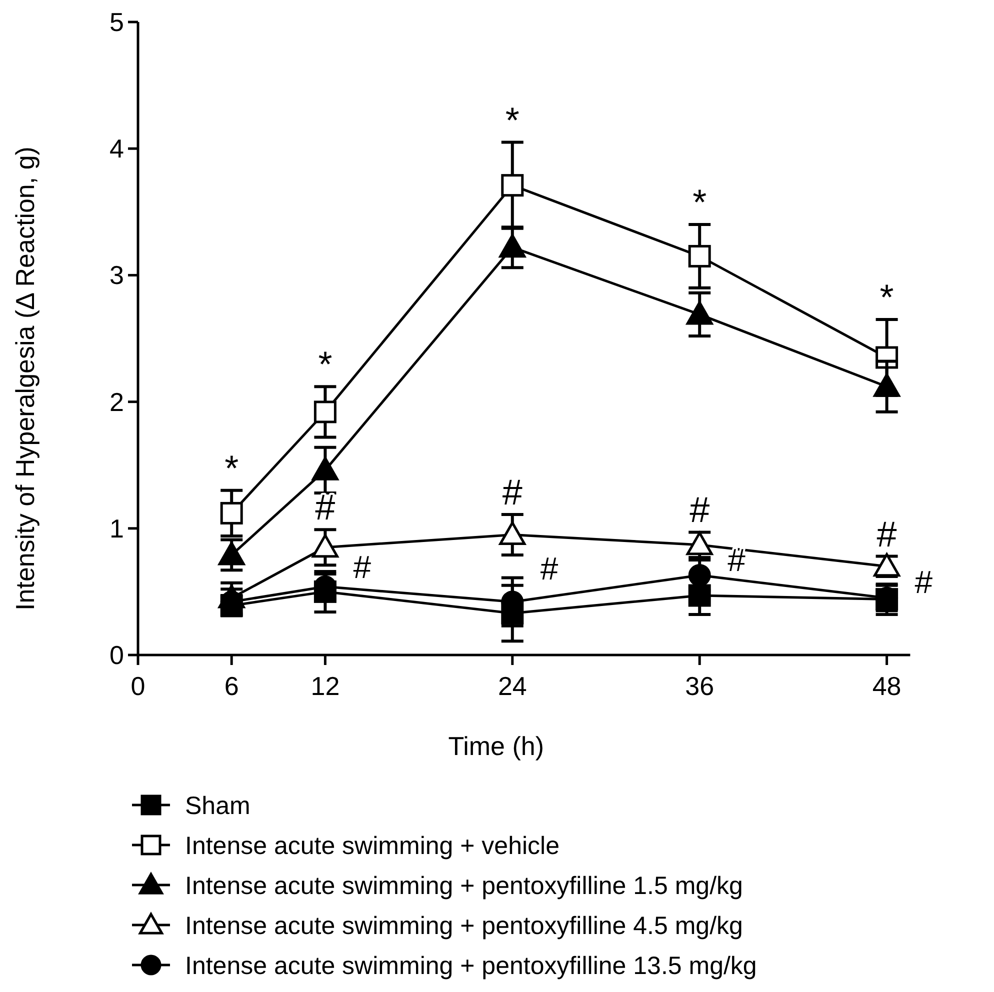  Describe the element at coordinates (325, 686) in the screenshot. I see `x-tick-label: 12` at that location.